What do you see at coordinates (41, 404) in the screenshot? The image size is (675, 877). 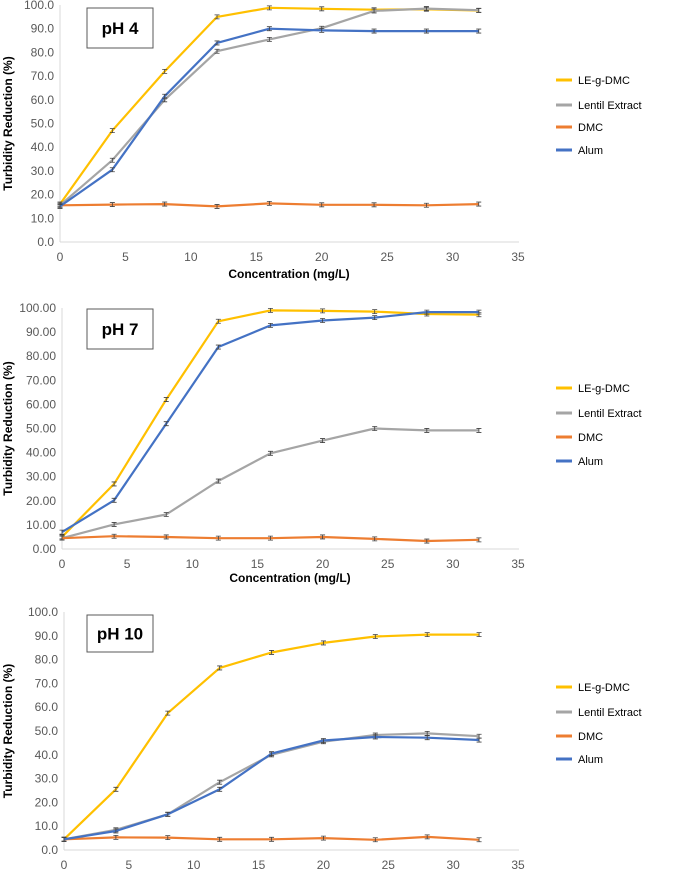 I see `y-tick-label: 60.00` at bounding box center [41, 404].